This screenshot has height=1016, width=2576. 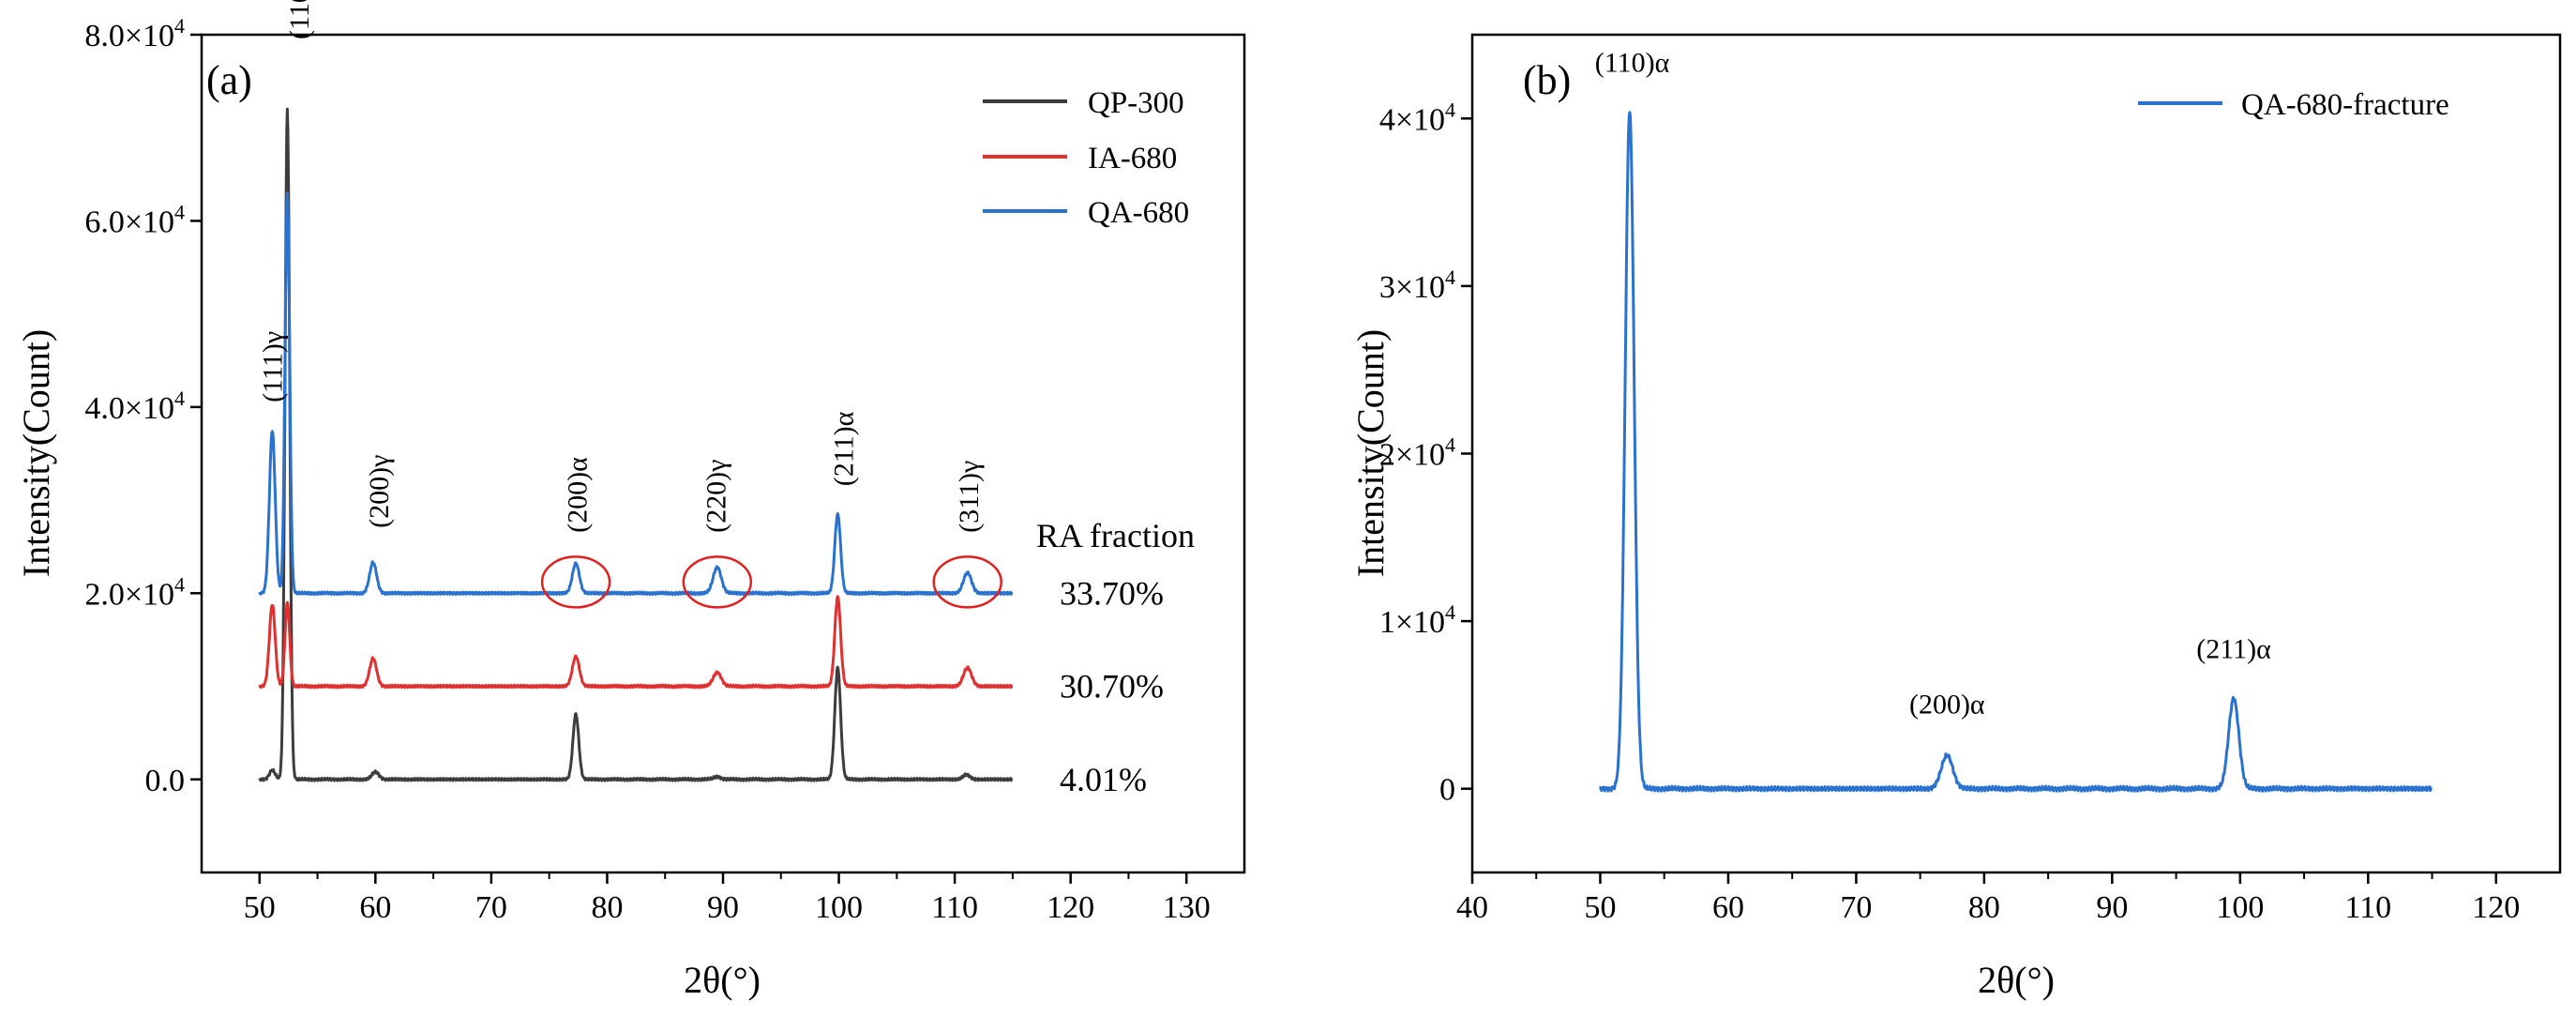 I want to click on peak-label: (111)γ, so click(x=272, y=367).